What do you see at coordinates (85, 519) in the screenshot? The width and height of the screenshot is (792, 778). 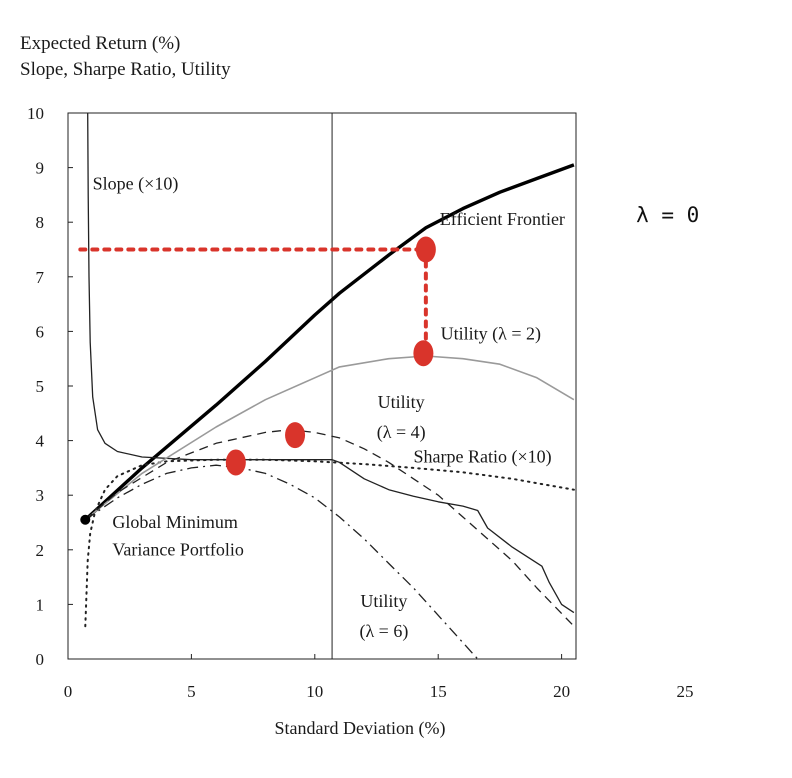 I see `gmv-point` at bounding box center [85, 519].